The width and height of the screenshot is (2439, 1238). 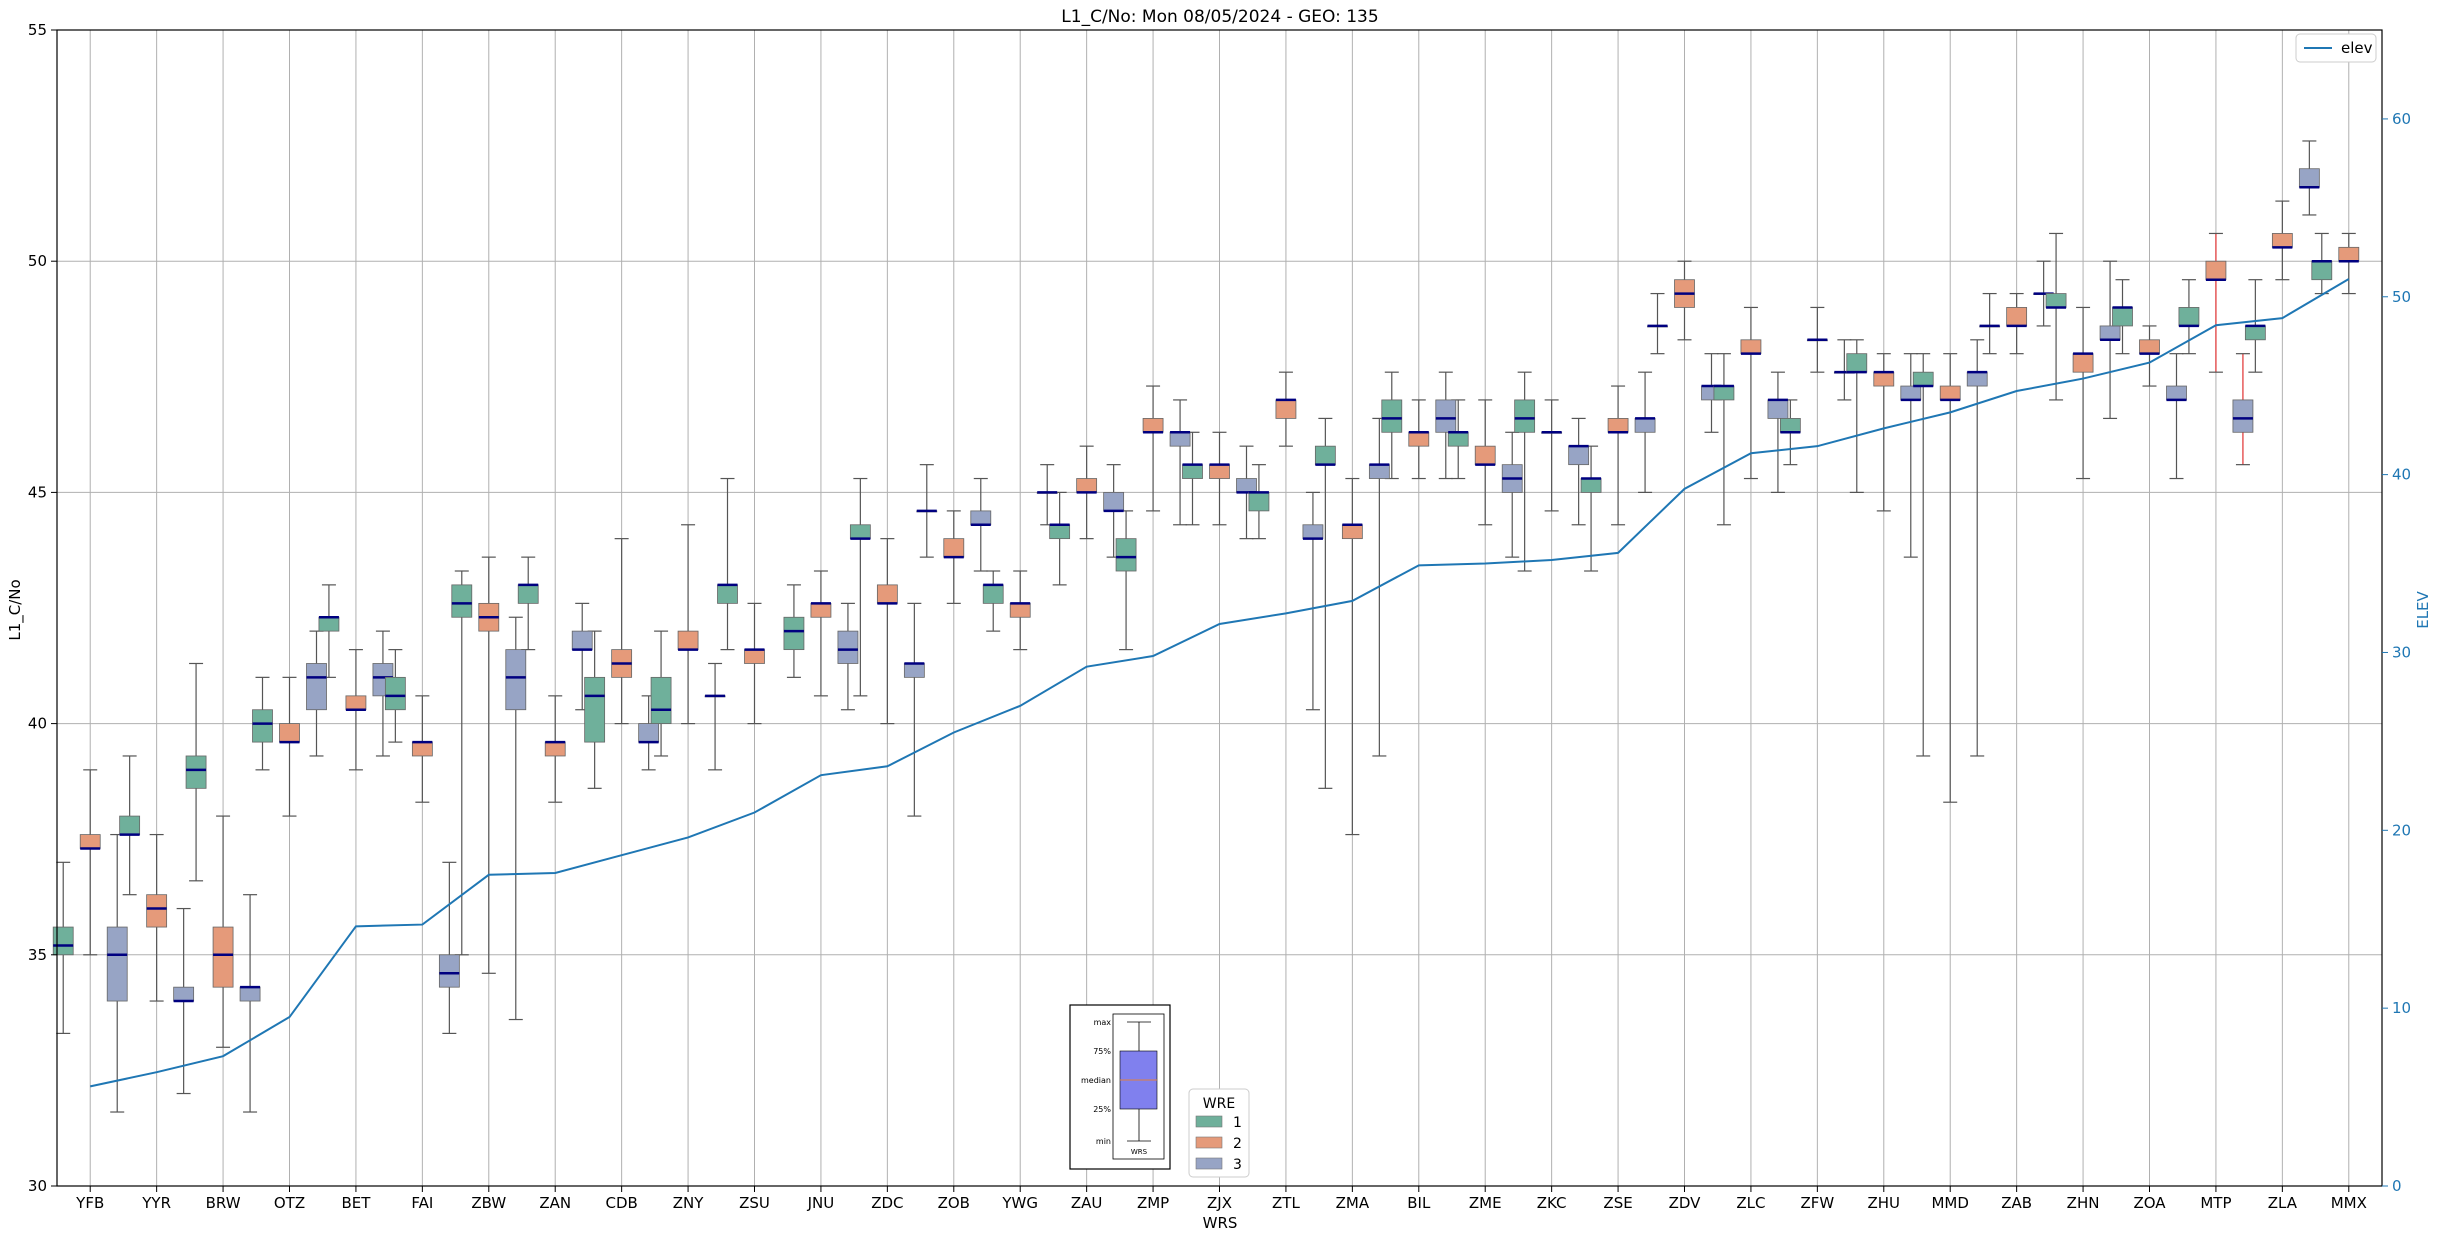 I want to click on x-tick-label: ZDC, so click(x=887, y=1203).